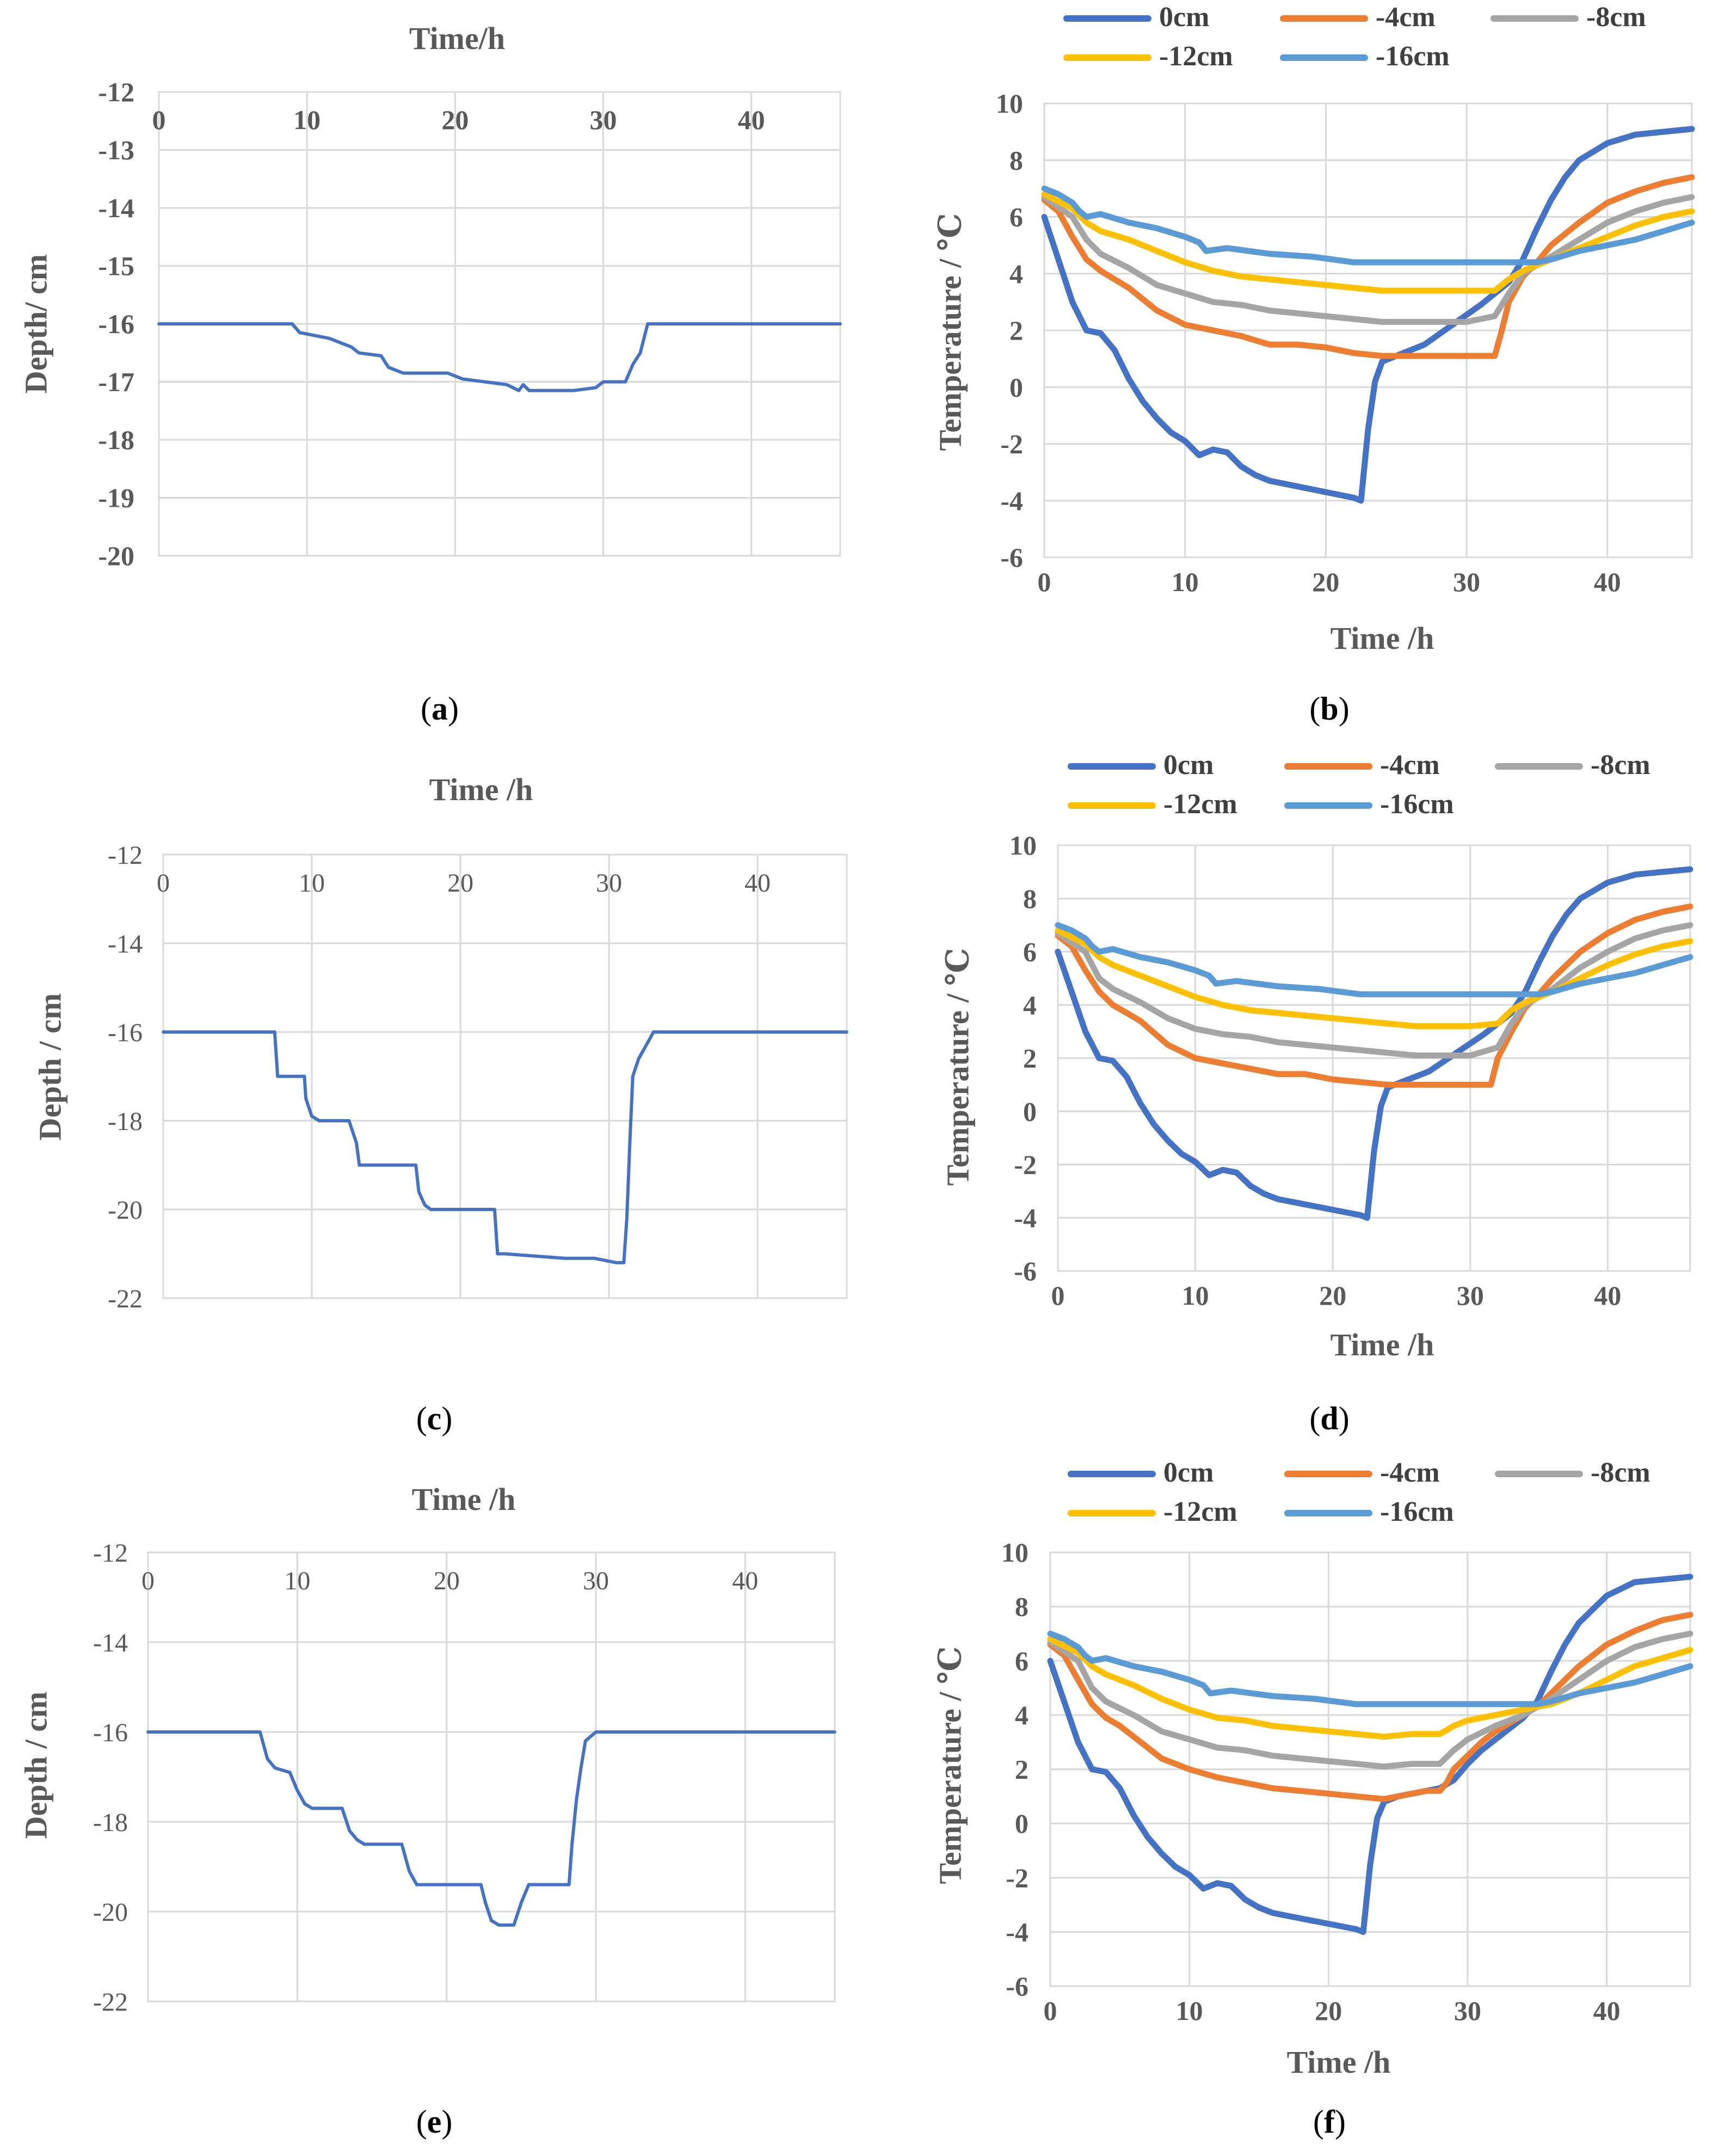  What do you see at coordinates (1410, 765) in the screenshot?
I see `legend-label: -4cm` at bounding box center [1410, 765].